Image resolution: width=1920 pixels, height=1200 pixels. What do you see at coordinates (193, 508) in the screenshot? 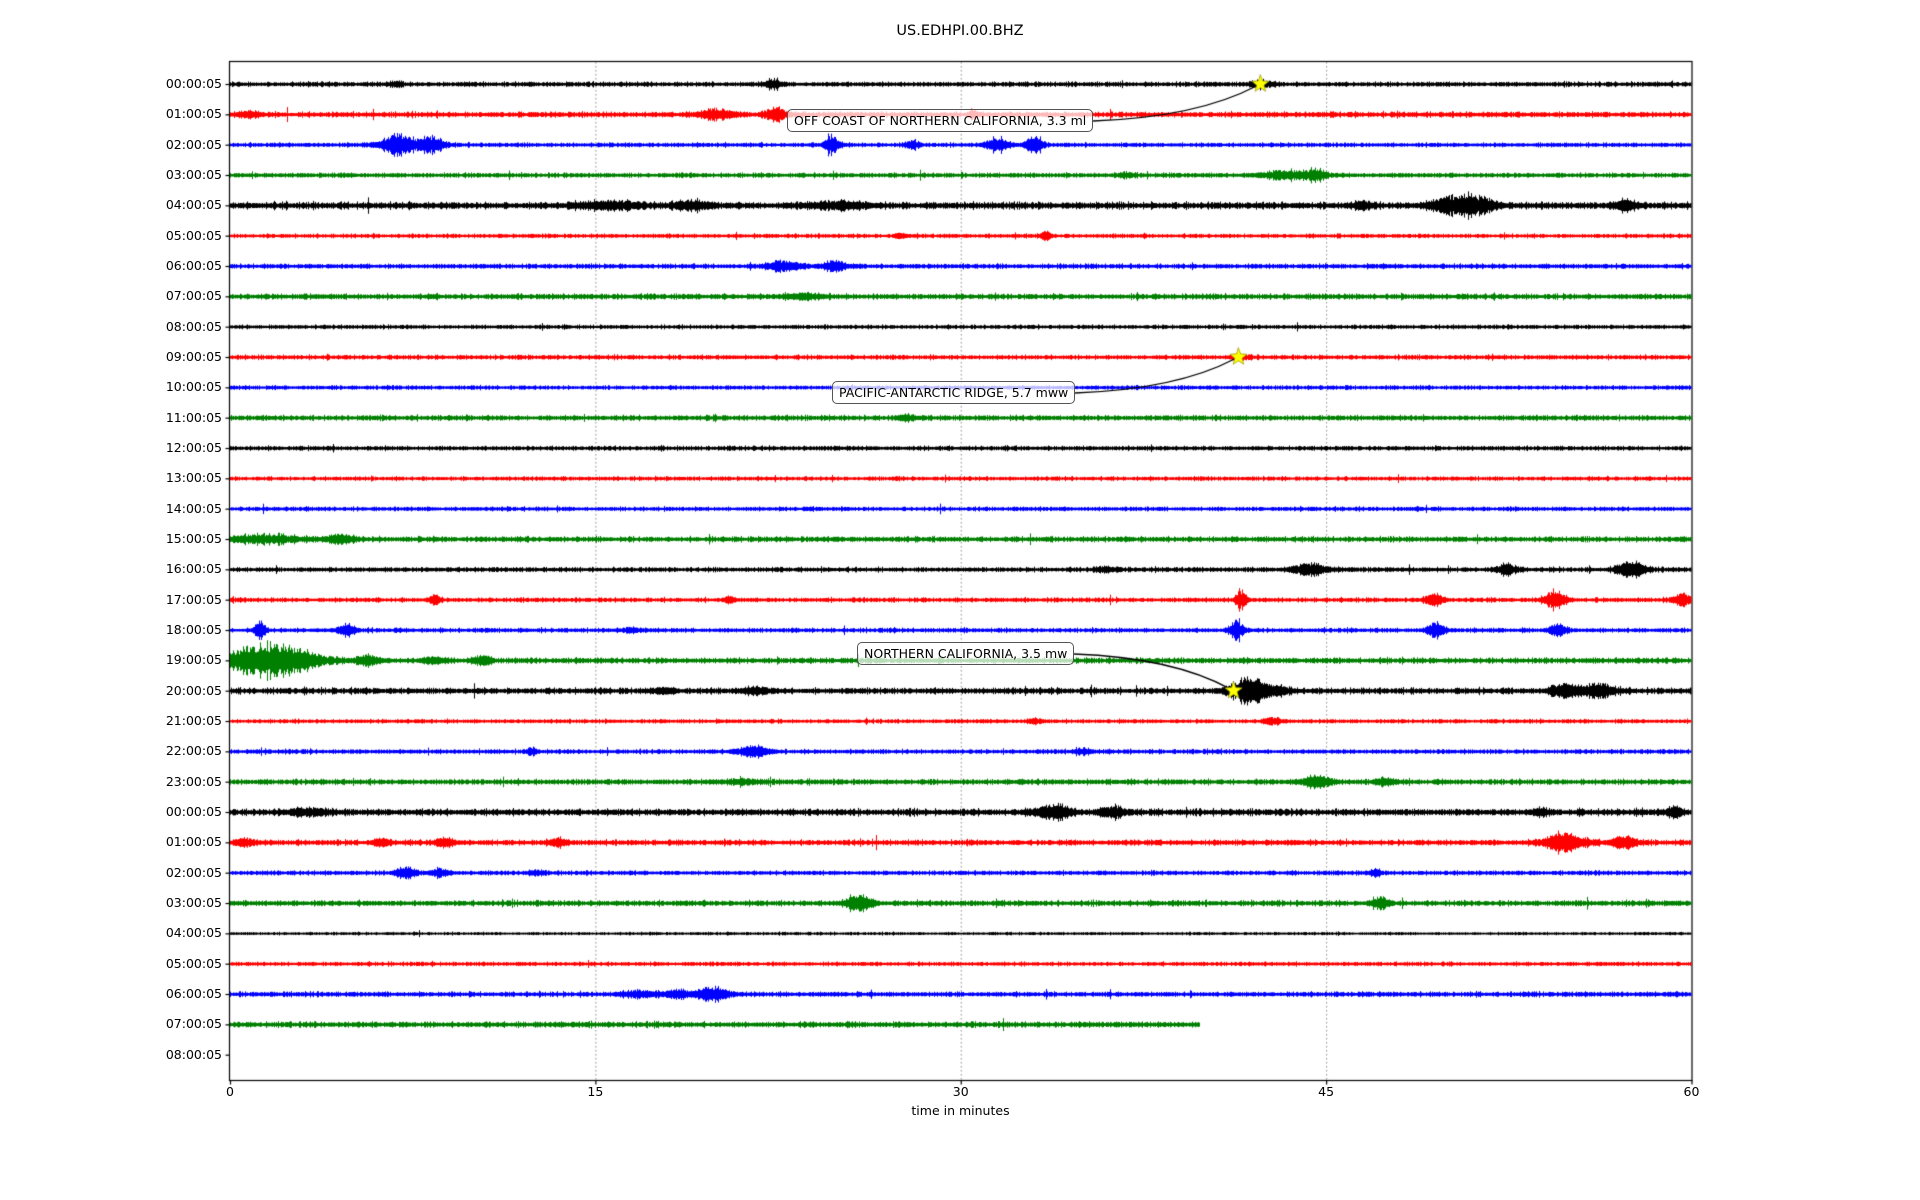
I see `y-tick-label: 14:00:05` at bounding box center [193, 508].